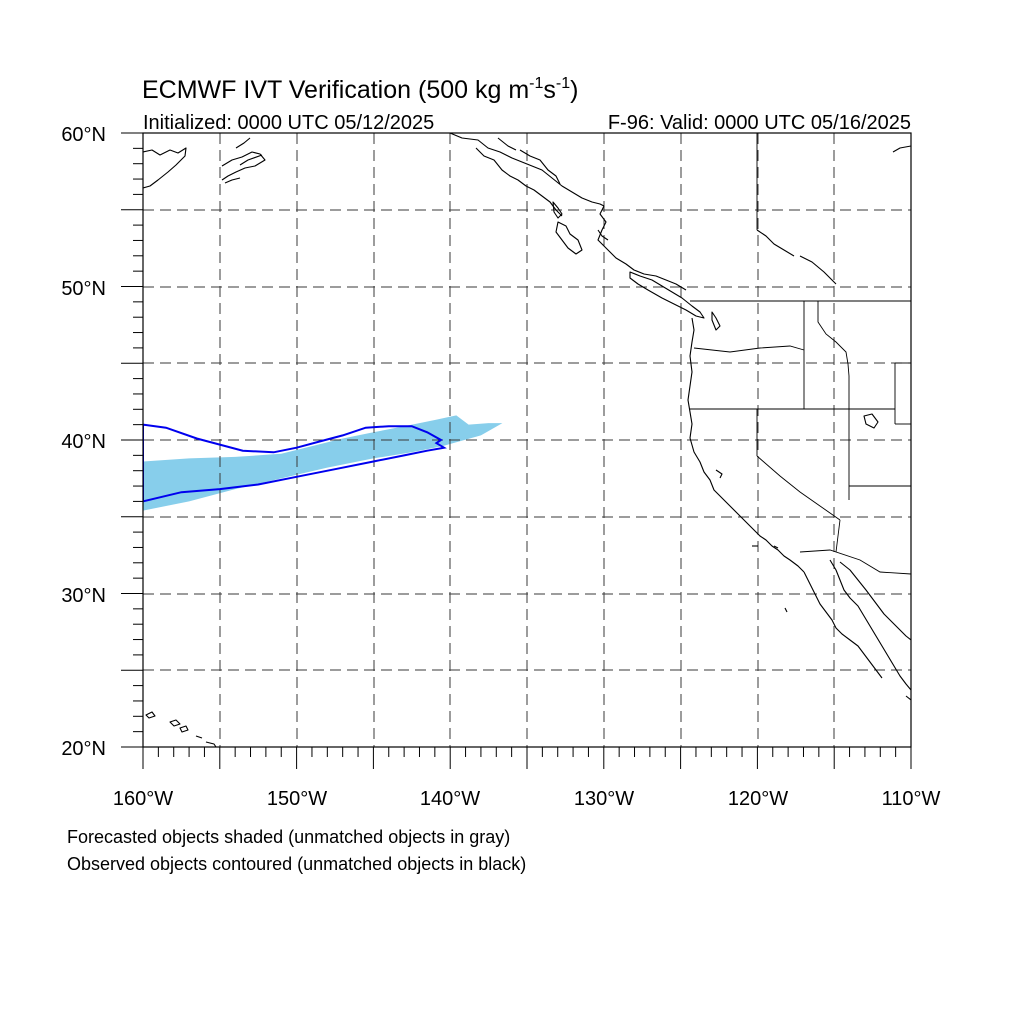 The image size is (1024, 1024). Describe the element at coordinates (83, 749) in the screenshot. I see `lat-label-20: 20°N` at that location.